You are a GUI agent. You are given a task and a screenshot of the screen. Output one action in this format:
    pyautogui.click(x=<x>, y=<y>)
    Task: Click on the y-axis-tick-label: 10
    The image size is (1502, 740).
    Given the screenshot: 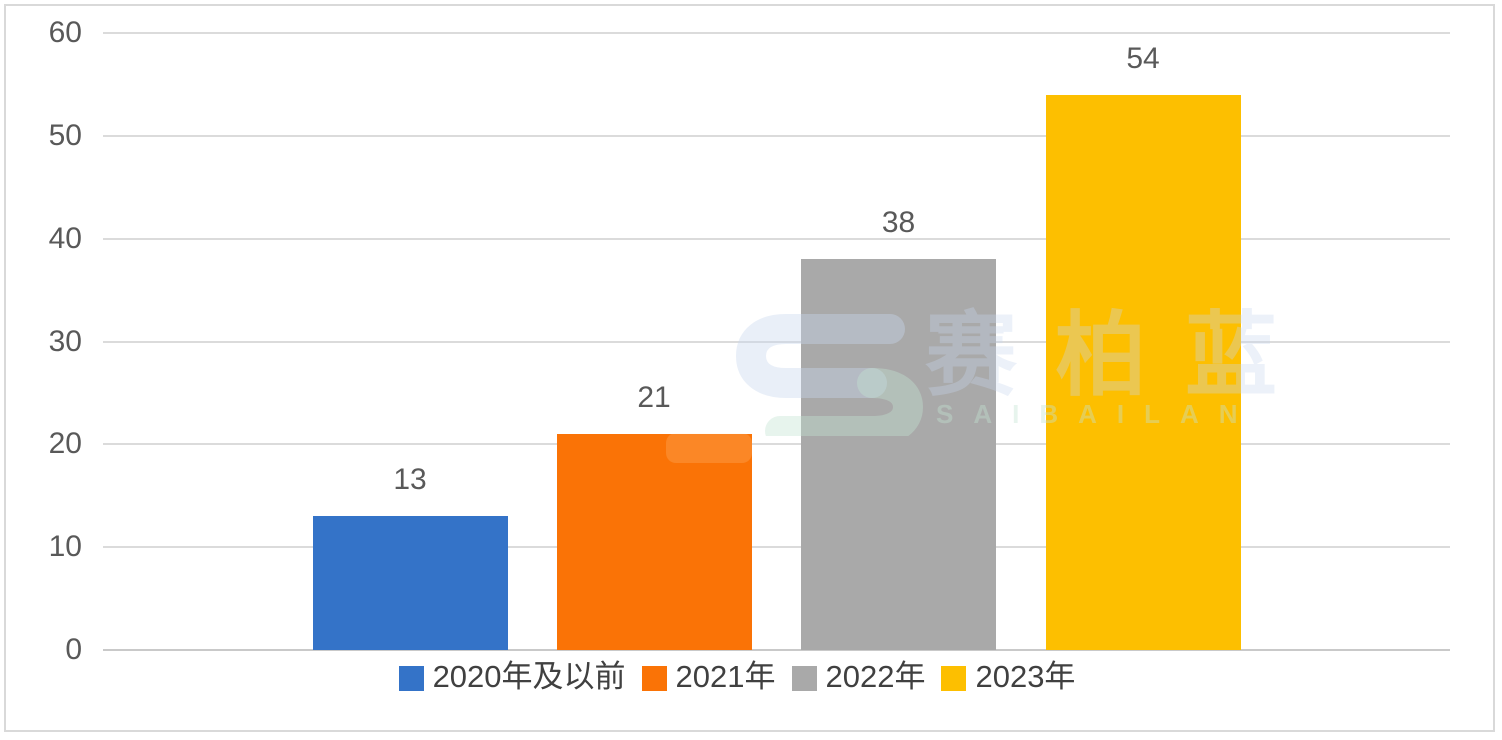 What is the action you would take?
    pyautogui.click(x=65, y=547)
    